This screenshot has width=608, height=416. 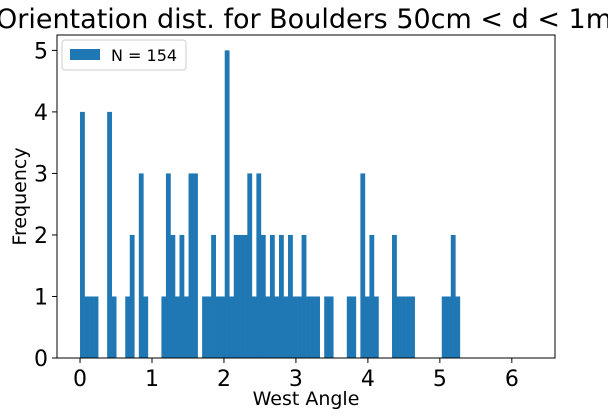 I want to click on x-tick-label: 5, so click(x=440, y=379).